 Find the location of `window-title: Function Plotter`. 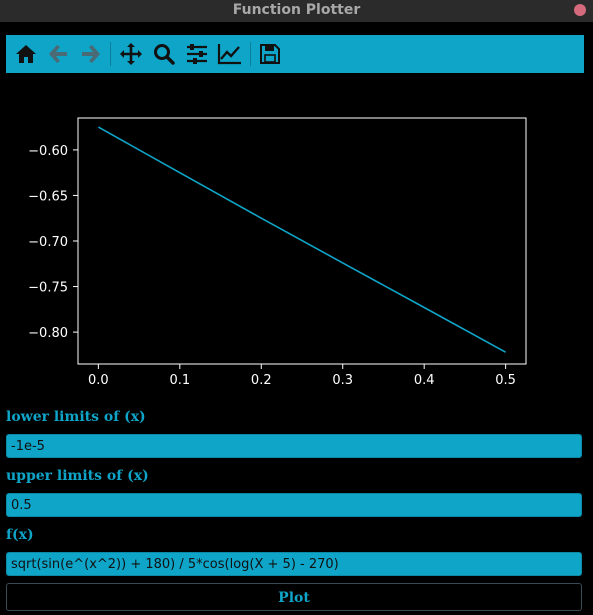

window-title: Function Plotter is located at coordinates (296, 10).